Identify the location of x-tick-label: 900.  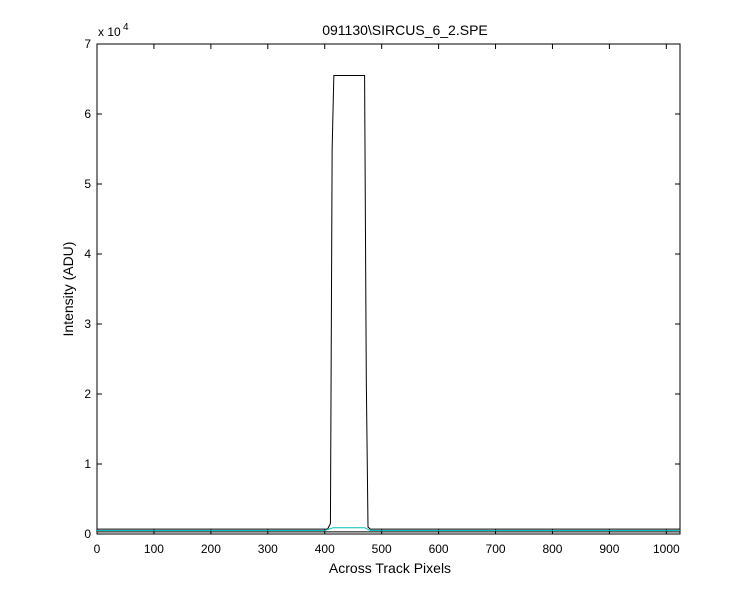
(609, 549).